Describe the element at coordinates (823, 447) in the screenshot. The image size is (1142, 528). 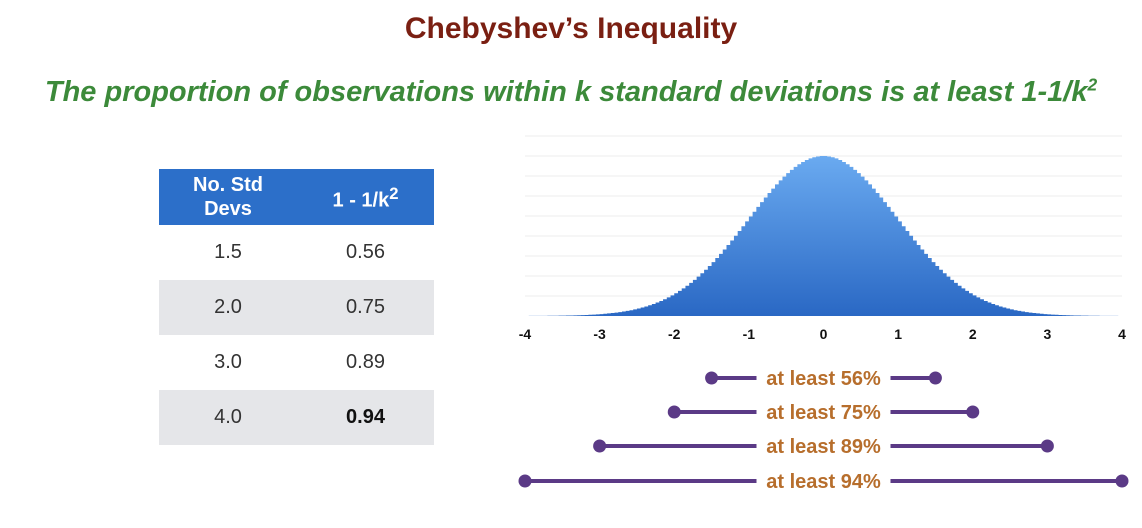
I see `interval-label: at least 89%` at that location.